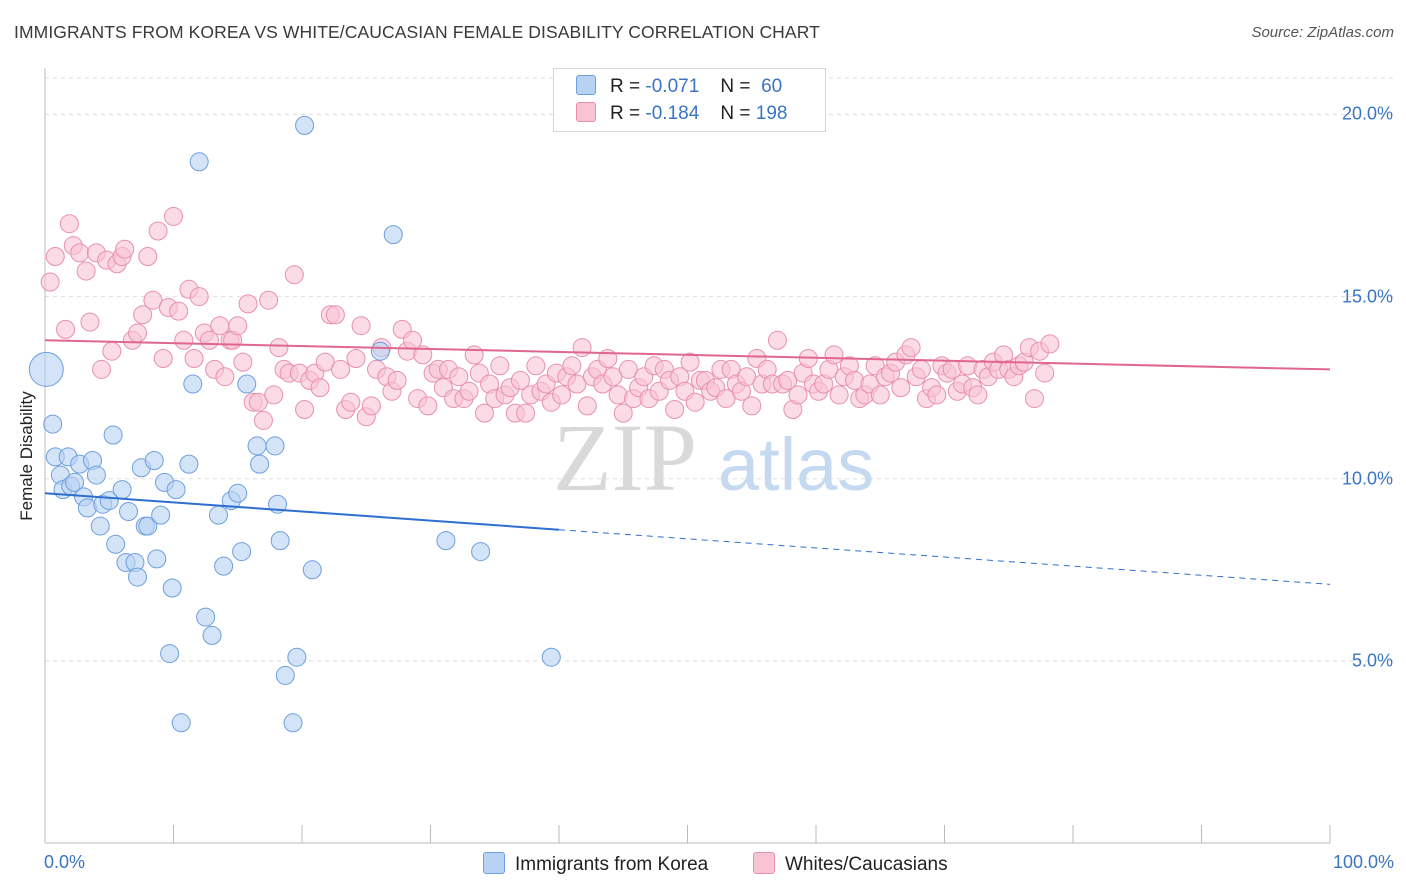 This screenshot has width=1406, height=892. What do you see at coordinates (689, 100) in the screenshot?
I see `stats-legend: R = -0.071 N = 60 R = -0.184 N = 198` at bounding box center [689, 100].